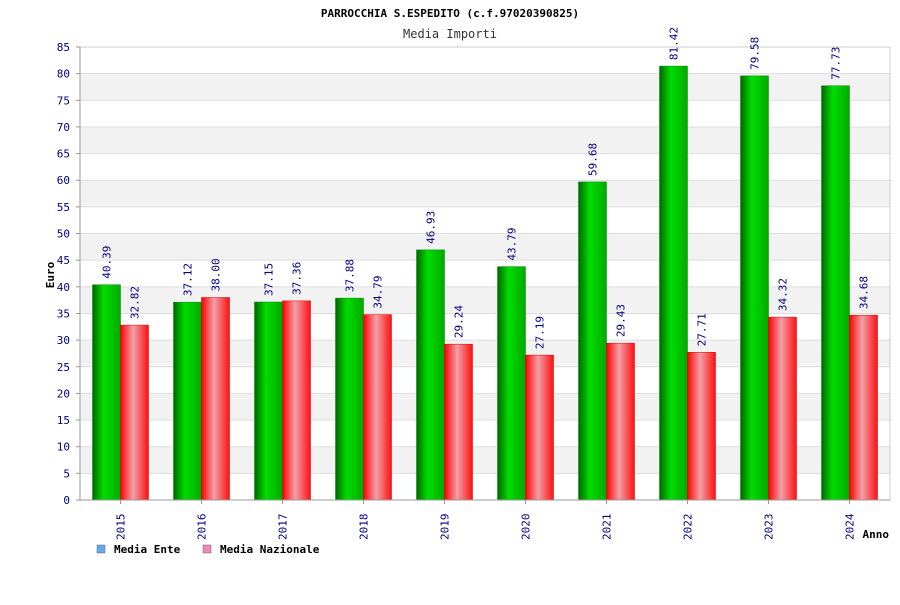 The image size is (900, 605). What do you see at coordinates (269, 279) in the screenshot?
I see `value-label: 37.15` at bounding box center [269, 279].